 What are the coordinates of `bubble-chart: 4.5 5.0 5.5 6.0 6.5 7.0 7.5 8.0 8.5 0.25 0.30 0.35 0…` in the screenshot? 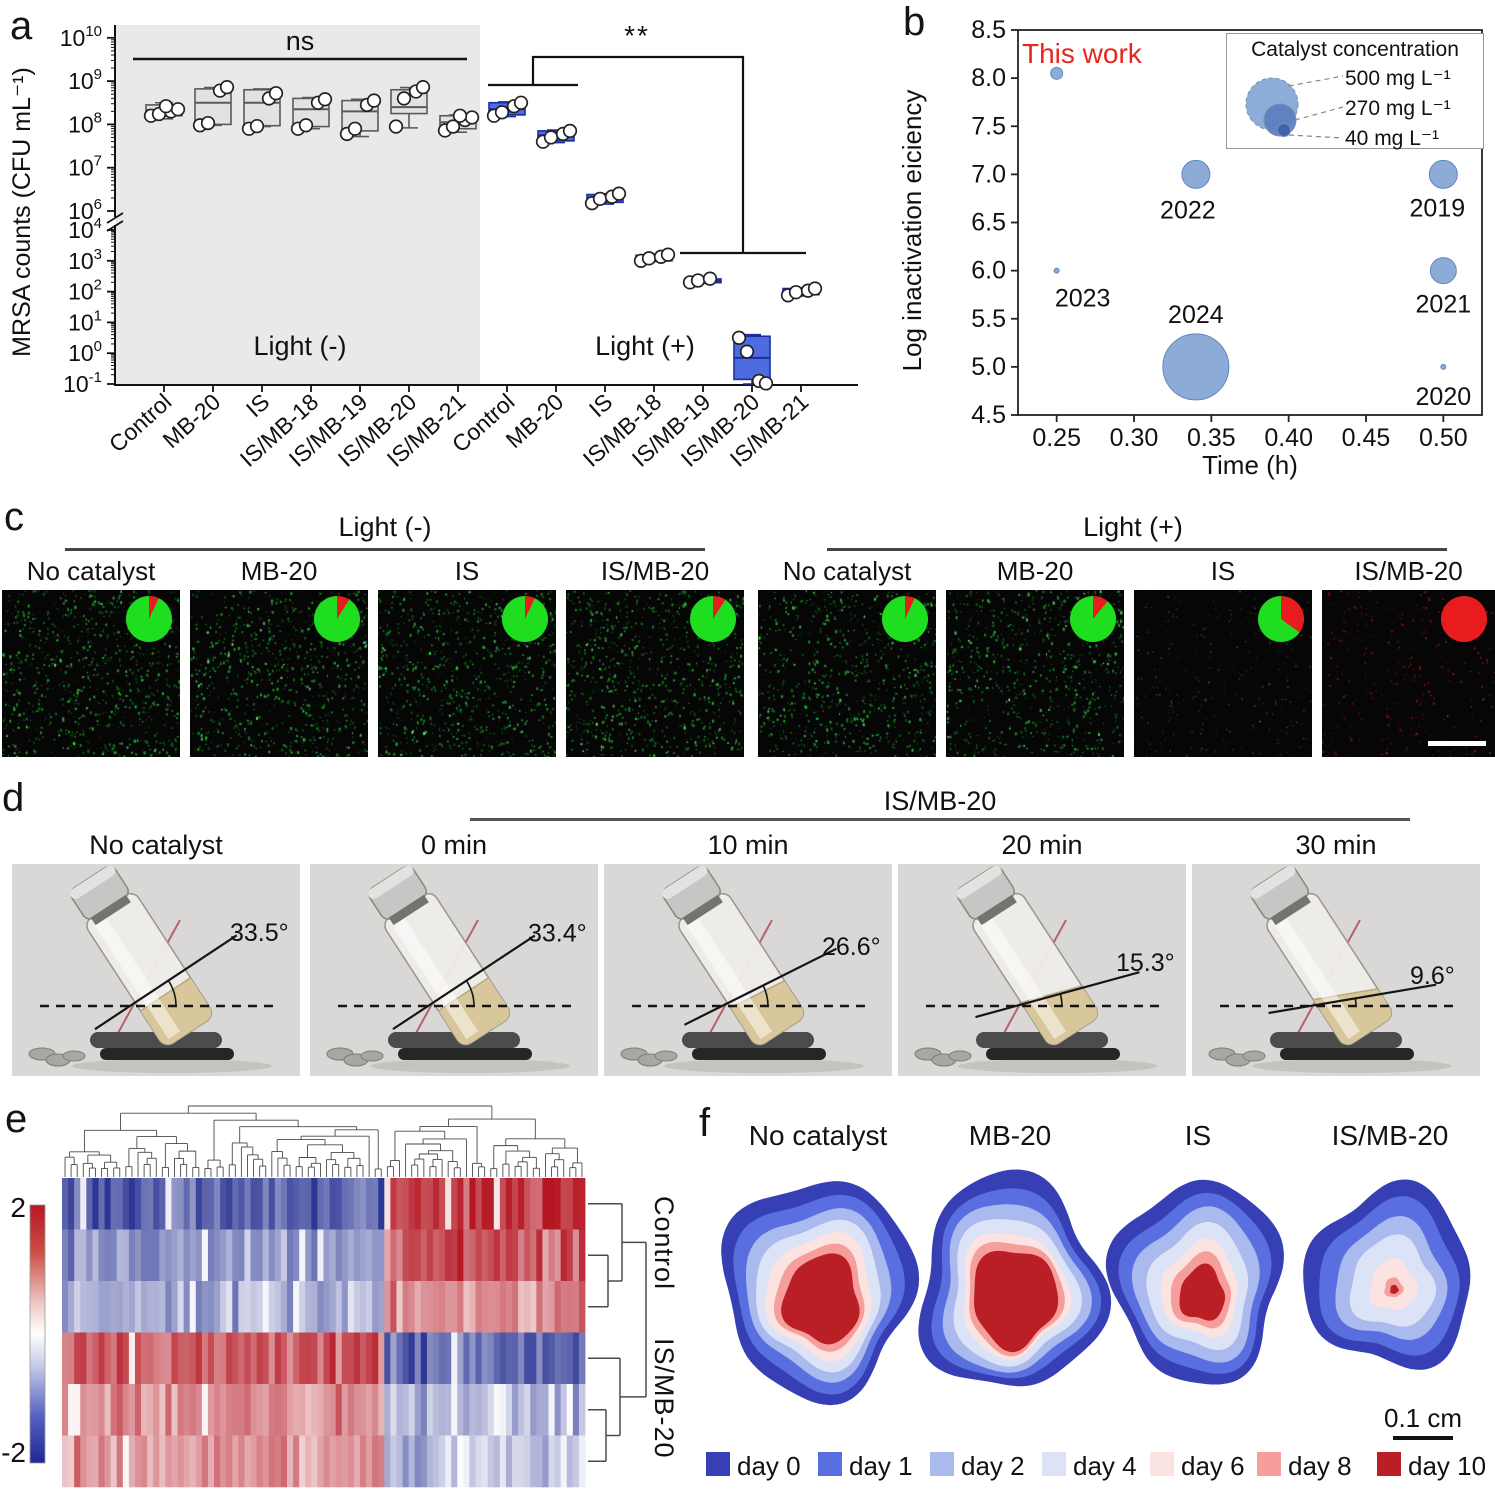 It's located at (1227, 234).